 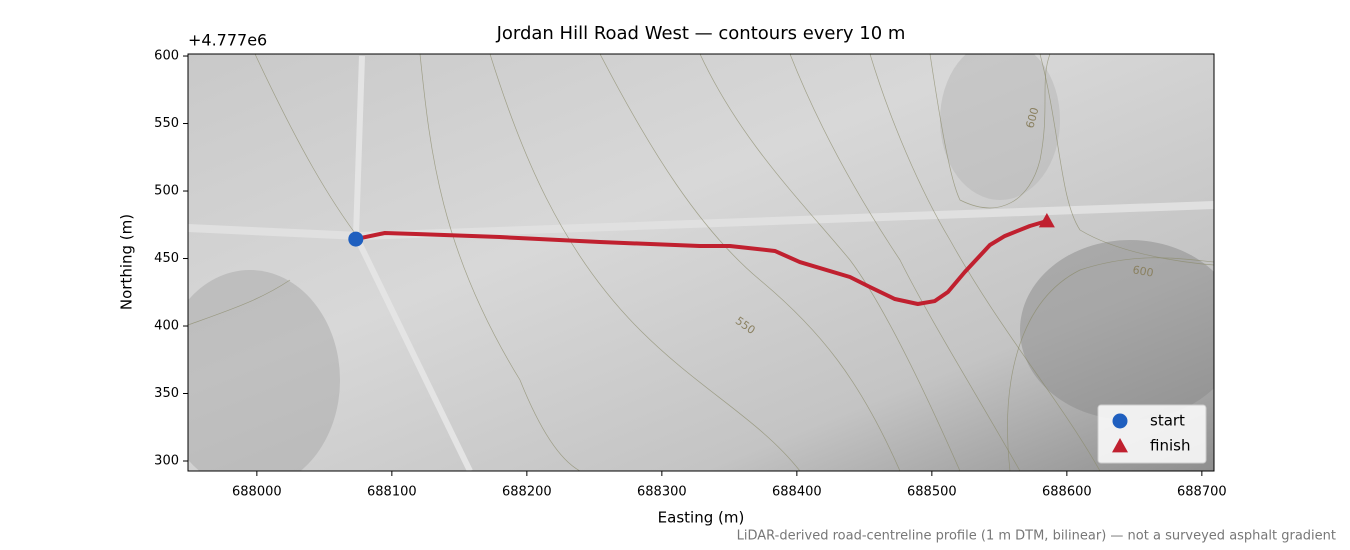 I want to click on x-tick-label: 688500, so click(x=932, y=492).